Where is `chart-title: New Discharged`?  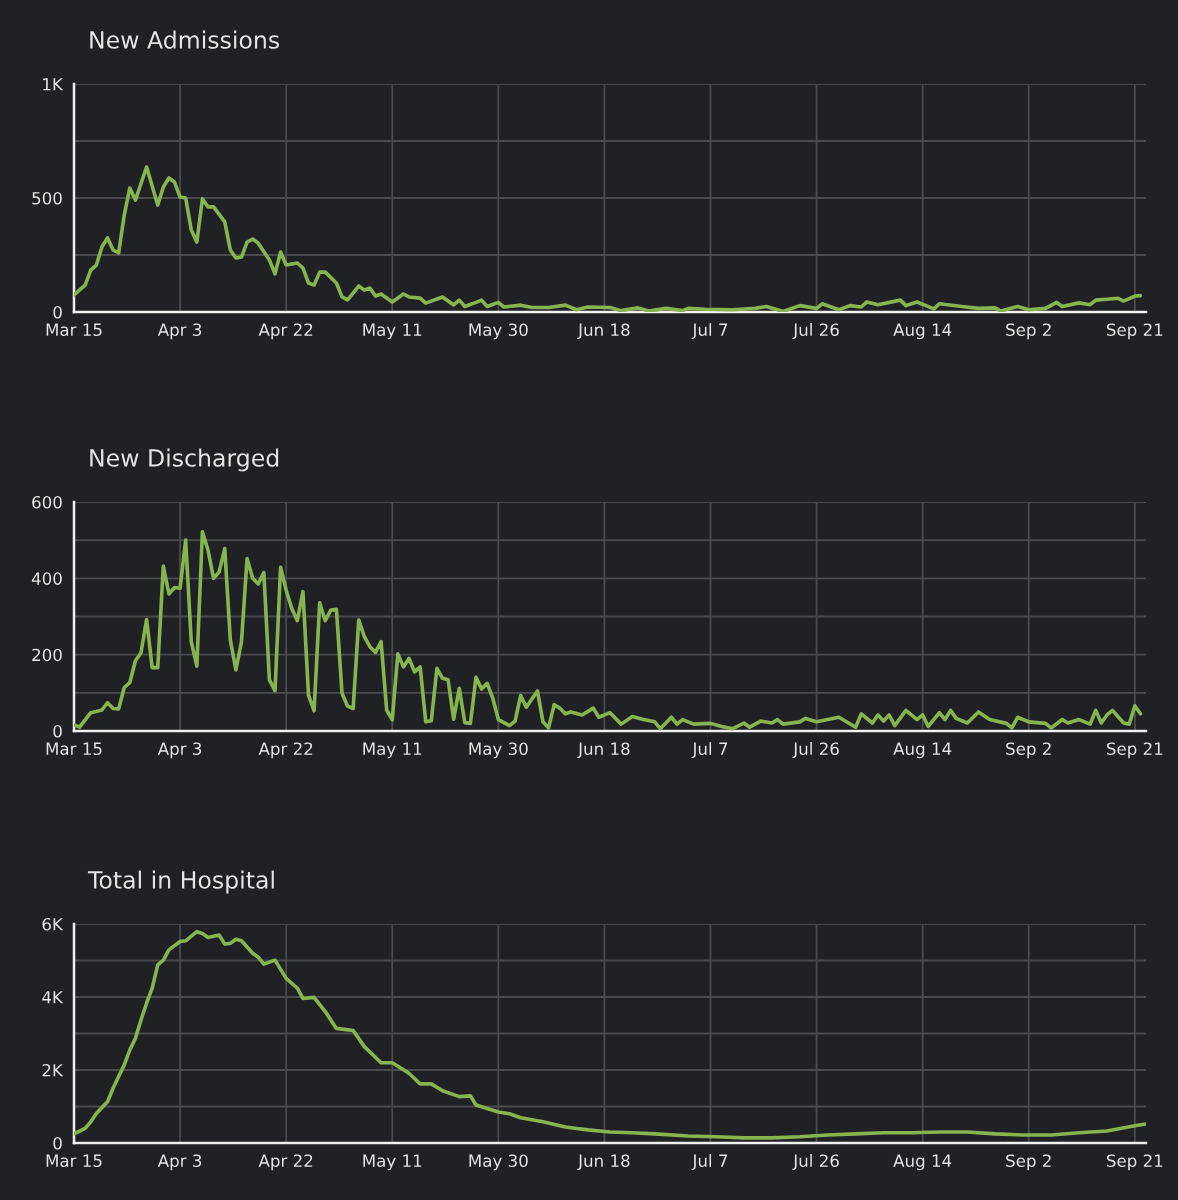
chart-title: New Discharged is located at coordinates (184, 460).